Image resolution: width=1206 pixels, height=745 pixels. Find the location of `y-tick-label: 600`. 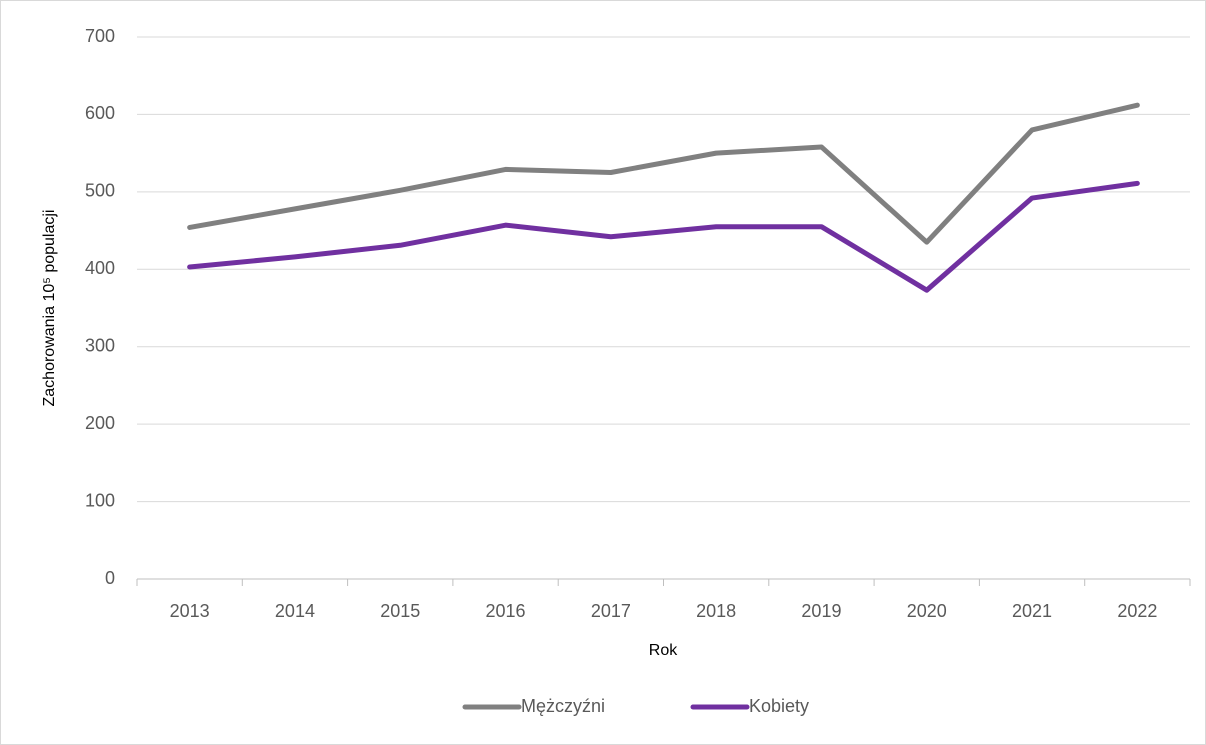

y-tick-label: 600 is located at coordinates (100, 113).